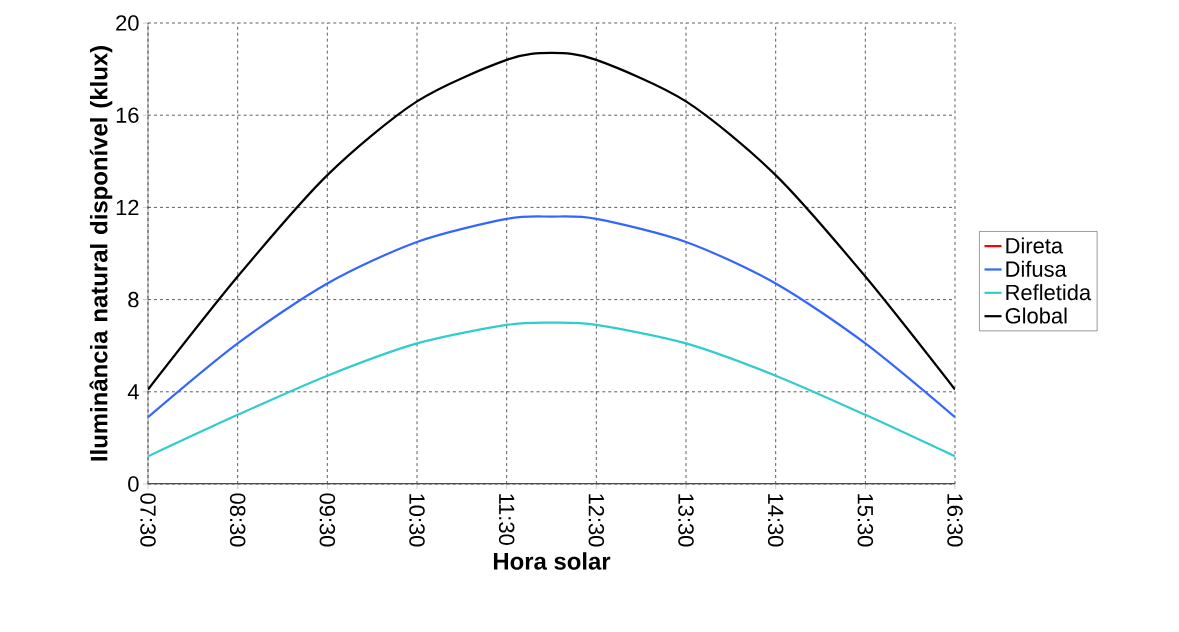 This screenshot has height=632, width=1179. Describe the element at coordinates (133, 484) in the screenshot. I see `y-tick-label: 0` at that location.